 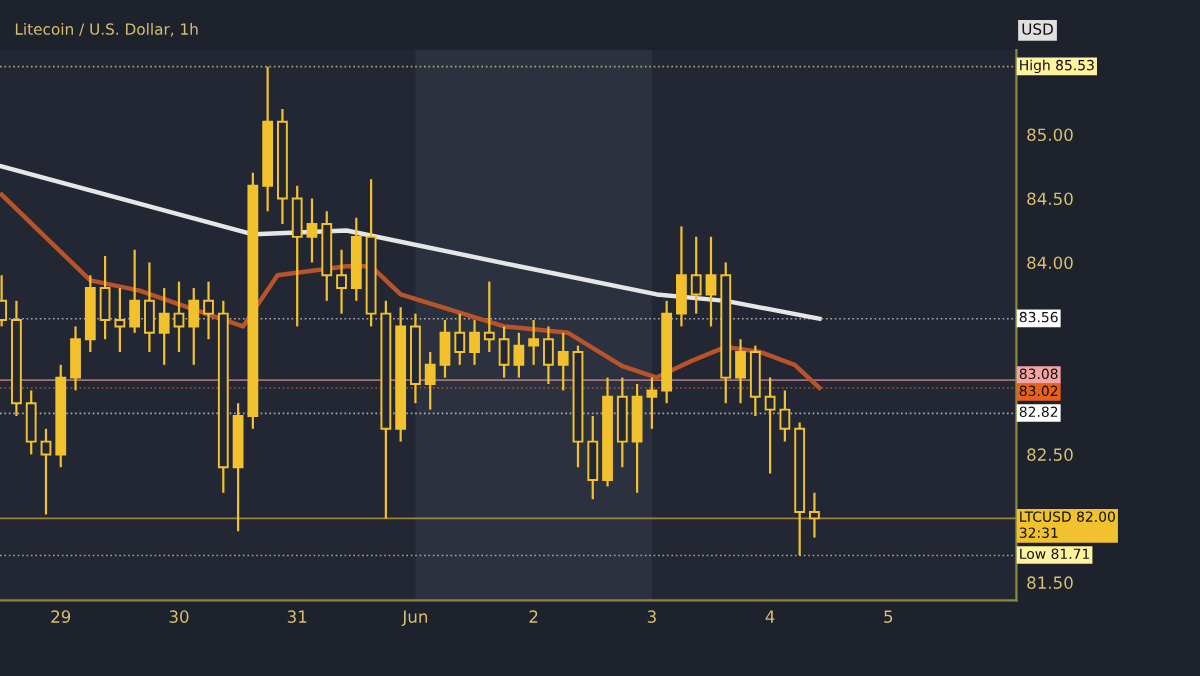 What do you see at coordinates (179, 616) in the screenshot?
I see `x-tick-label: 30` at bounding box center [179, 616].